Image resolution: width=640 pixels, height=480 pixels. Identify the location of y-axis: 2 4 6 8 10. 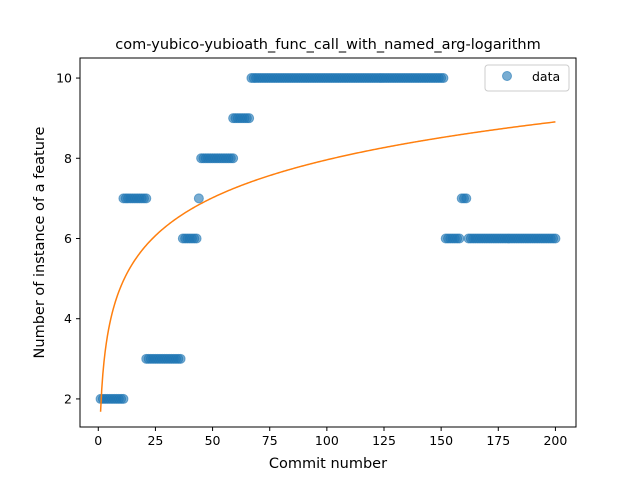
(68, 238).